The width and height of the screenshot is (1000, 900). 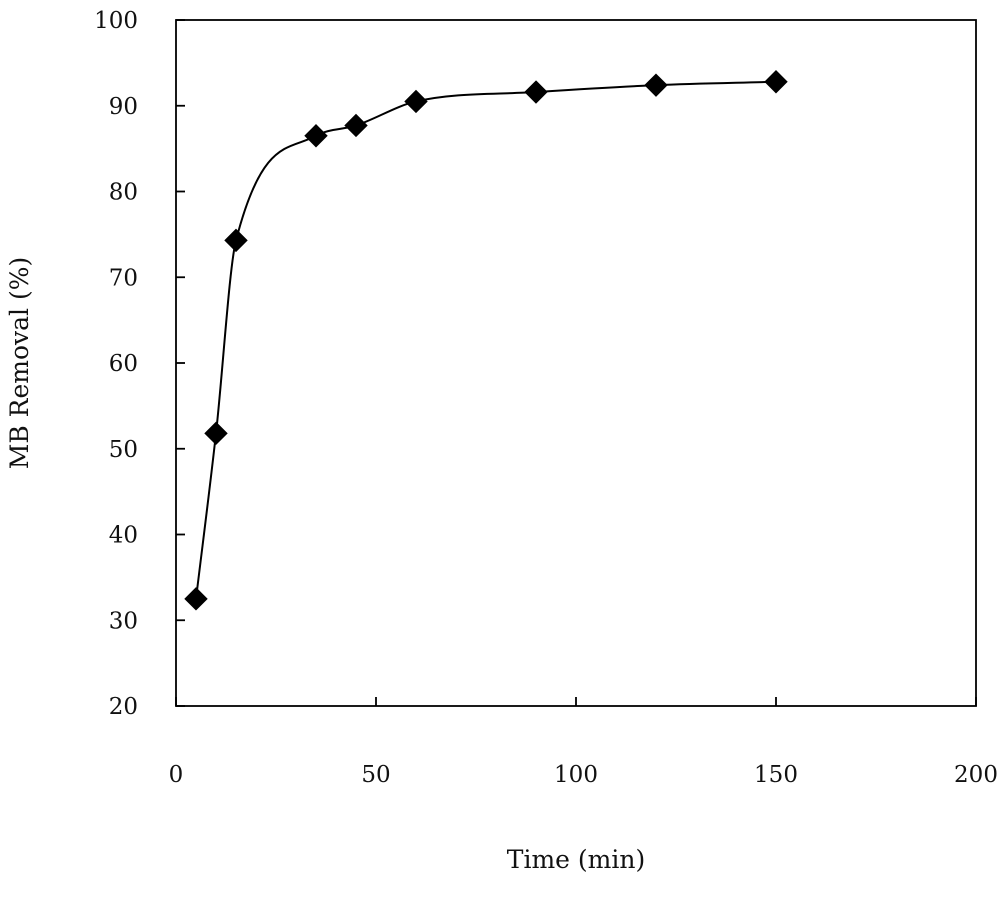 I want to click on x-axis-title: Time (min), so click(x=576, y=859).